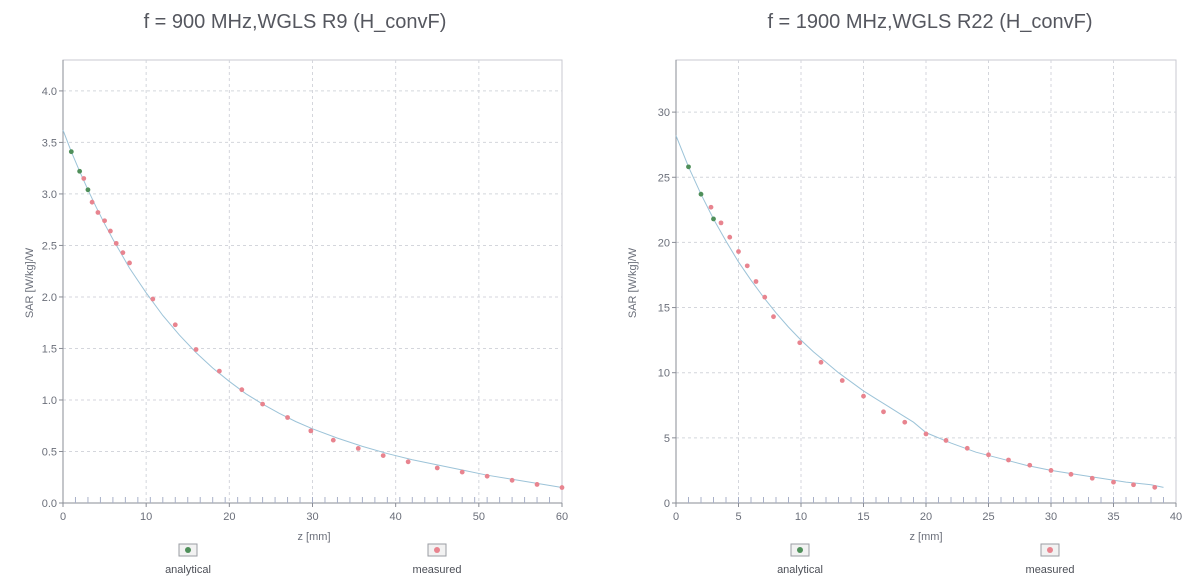 This screenshot has height=582, width=1194. Describe the element at coordinates (49, 349) in the screenshot. I see `y-tick-label: 1.5` at that location.